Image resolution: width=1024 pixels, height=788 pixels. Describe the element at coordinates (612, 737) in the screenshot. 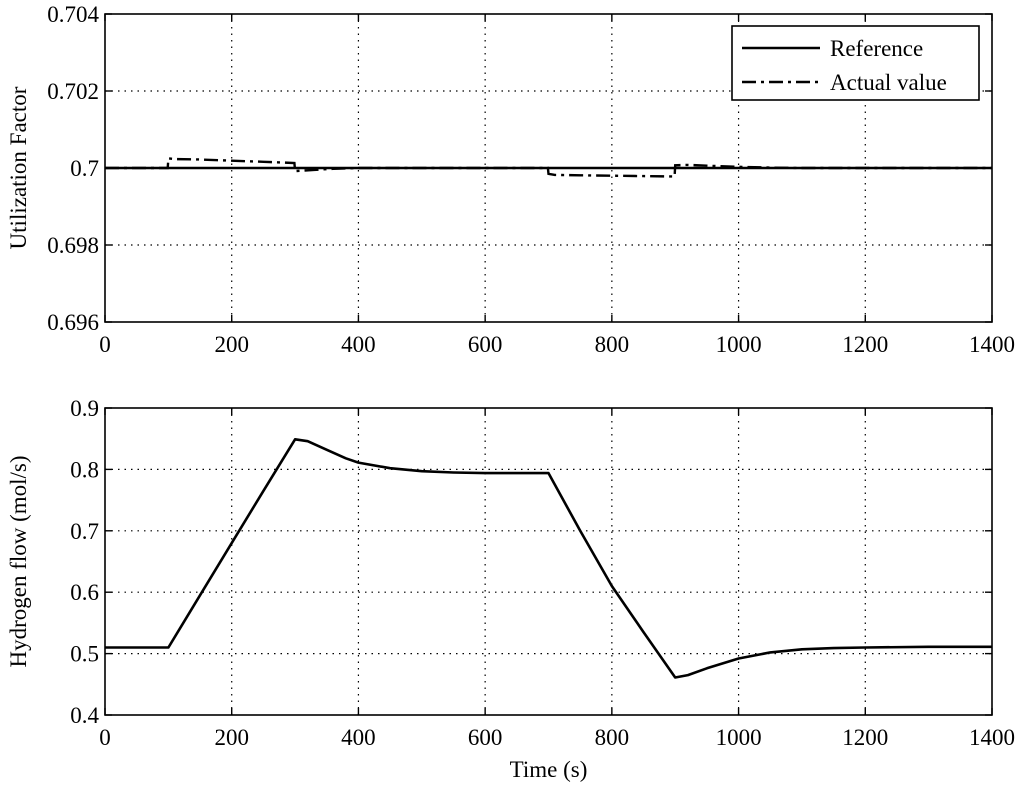

I see `hydrogen-xtick-label-800: 800` at that location.